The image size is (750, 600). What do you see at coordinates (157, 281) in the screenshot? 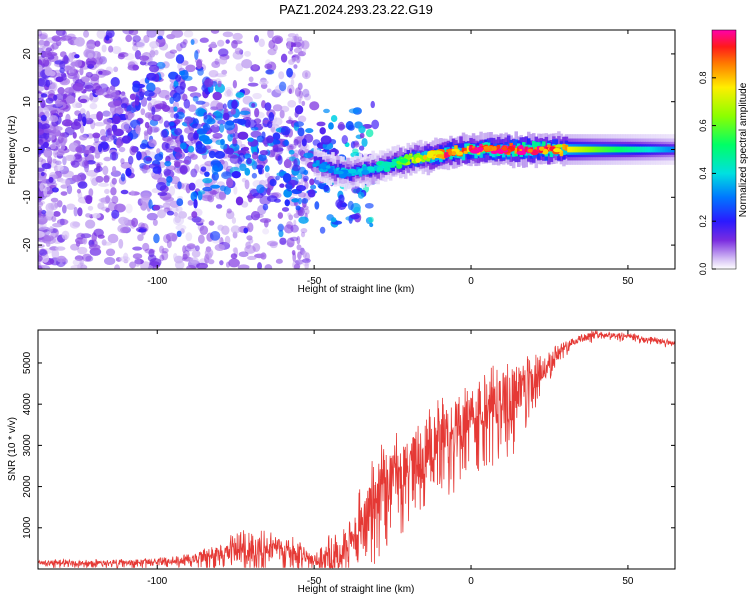
I see `x-tick-label: -100` at bounding box center [157, 281].